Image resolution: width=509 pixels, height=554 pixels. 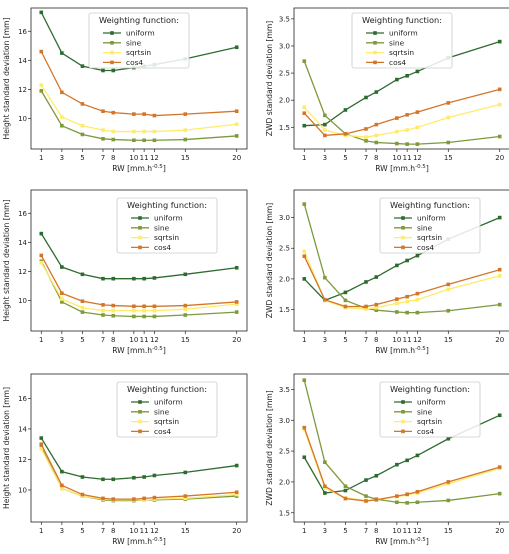 I want to click on y-tick-label: 14, so click(x=22, y=243).